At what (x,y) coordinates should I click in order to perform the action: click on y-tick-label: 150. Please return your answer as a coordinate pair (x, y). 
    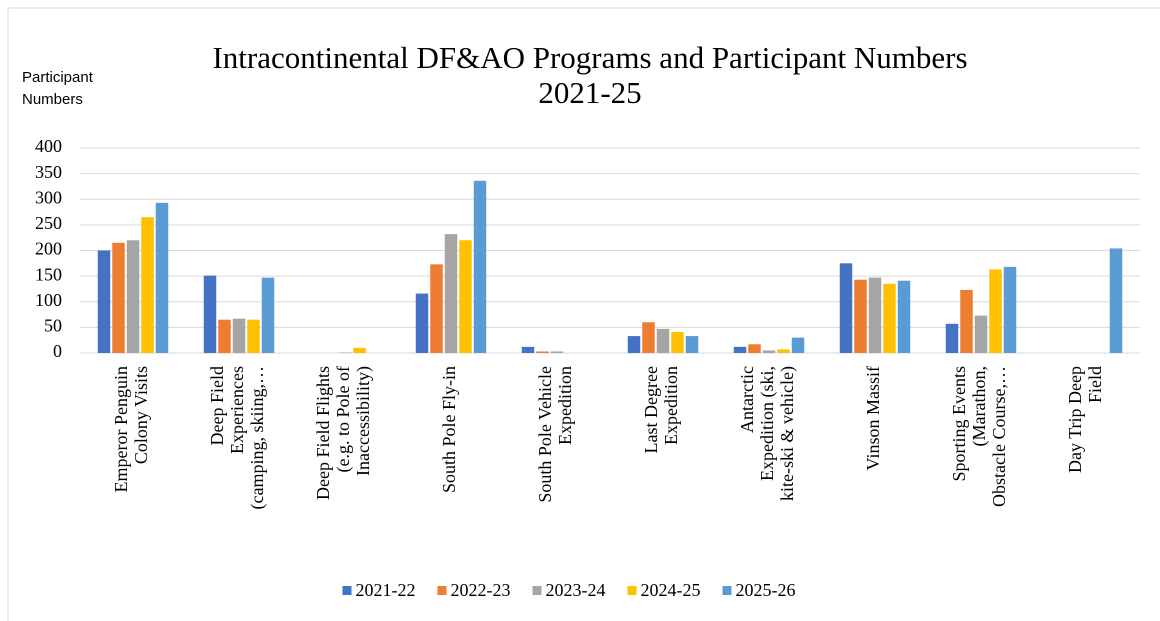
    Looking at the image, I should click on (48, 274).